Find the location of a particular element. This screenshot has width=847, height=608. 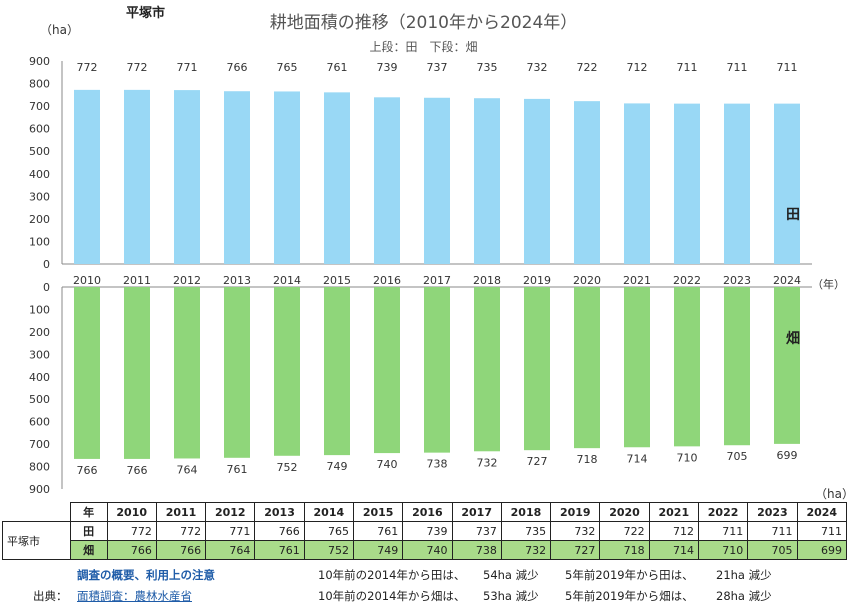

table-corner is located at coordinates (36, 512).